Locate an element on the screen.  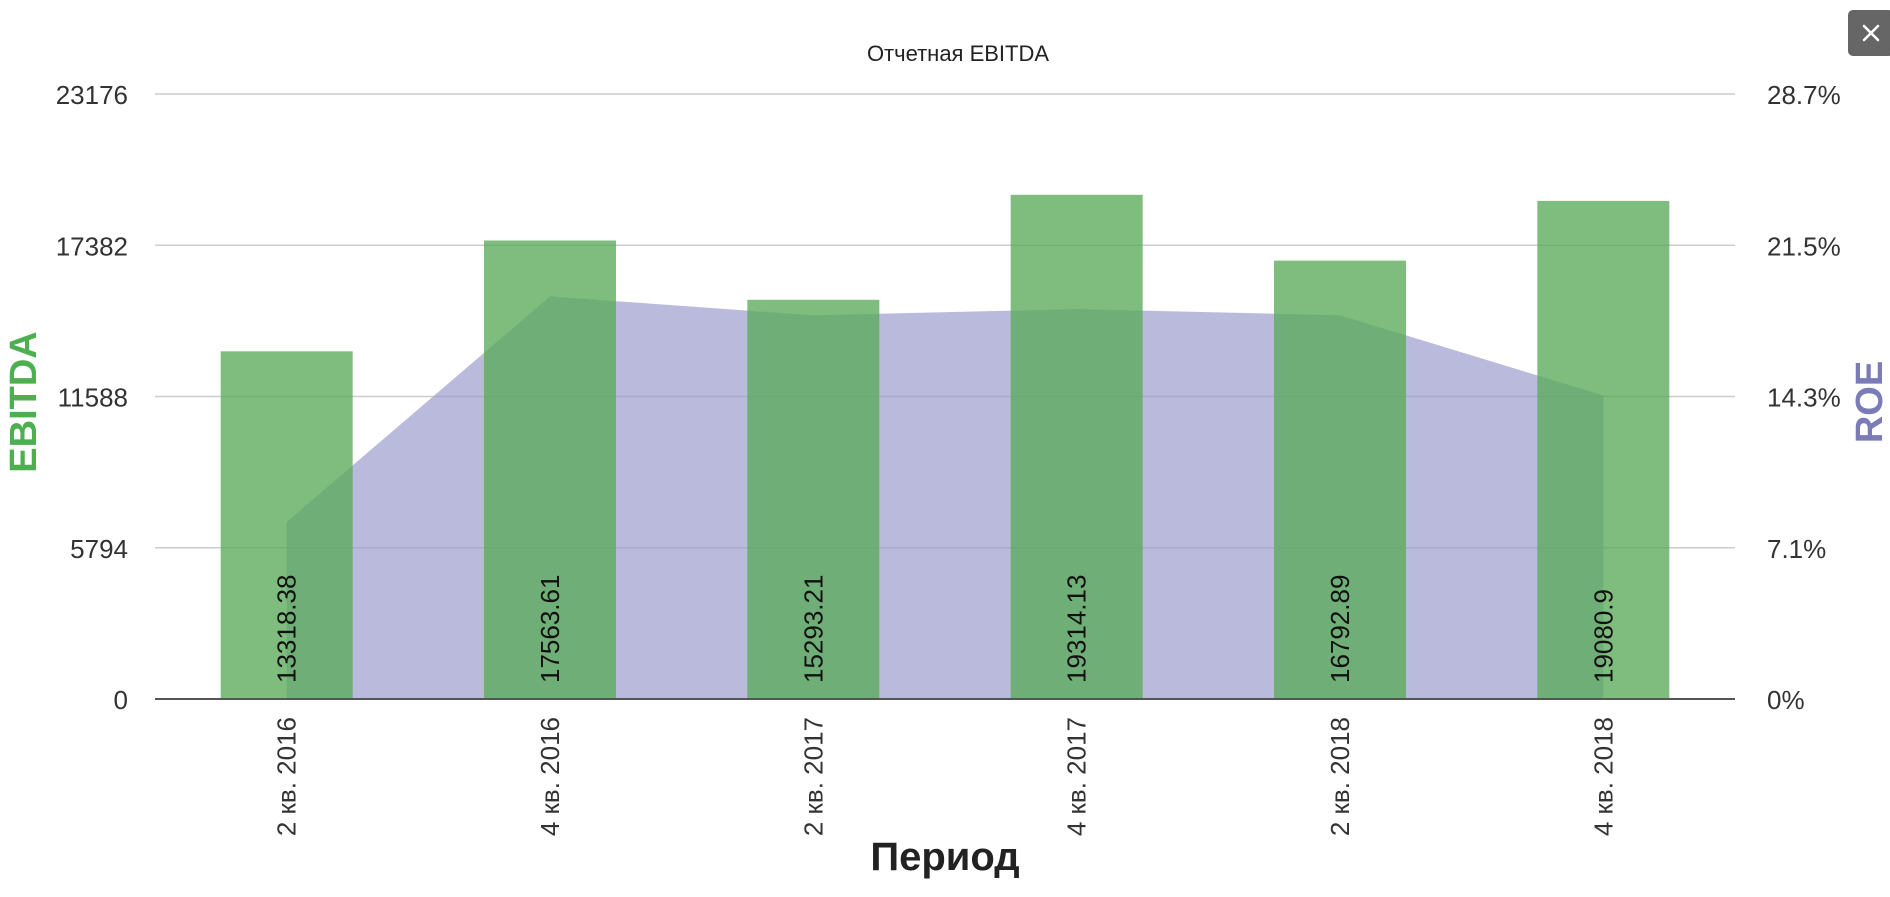
x-tick-label: 4 кв. 2017 is located at coordinates (1077, 776).